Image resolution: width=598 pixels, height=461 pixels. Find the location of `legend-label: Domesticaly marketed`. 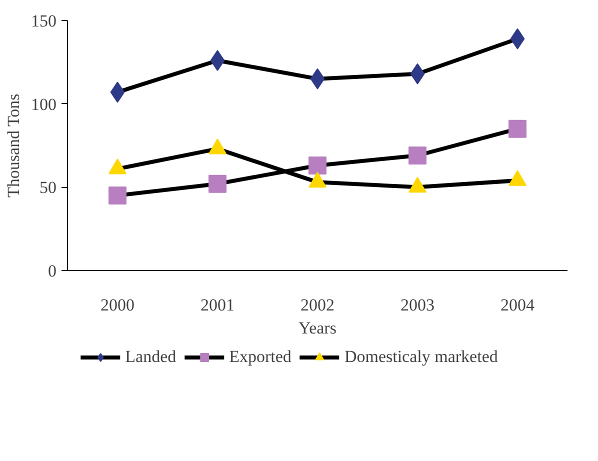

legend-label: Domesticaly marketed is located at coordinates (421, 357).